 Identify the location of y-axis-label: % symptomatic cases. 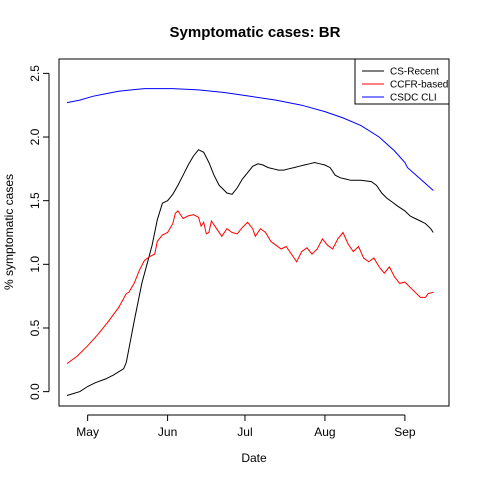
(9, 232).